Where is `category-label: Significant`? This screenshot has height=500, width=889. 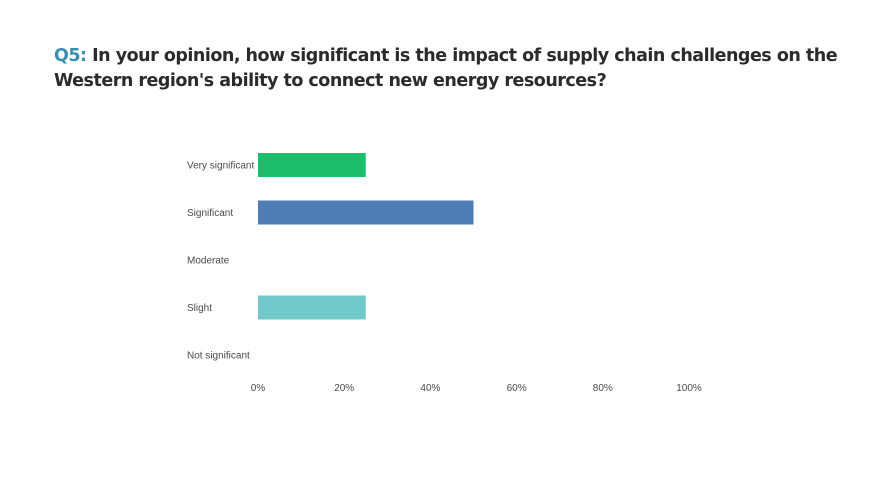 category-label: Significant is located at coordinates (210, 213).